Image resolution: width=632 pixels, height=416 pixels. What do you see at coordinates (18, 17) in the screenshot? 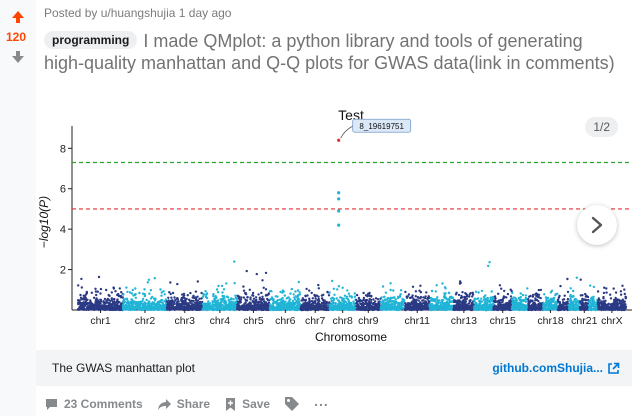
I see `upvote-arrow-icon` at bounding box center [18, 17].